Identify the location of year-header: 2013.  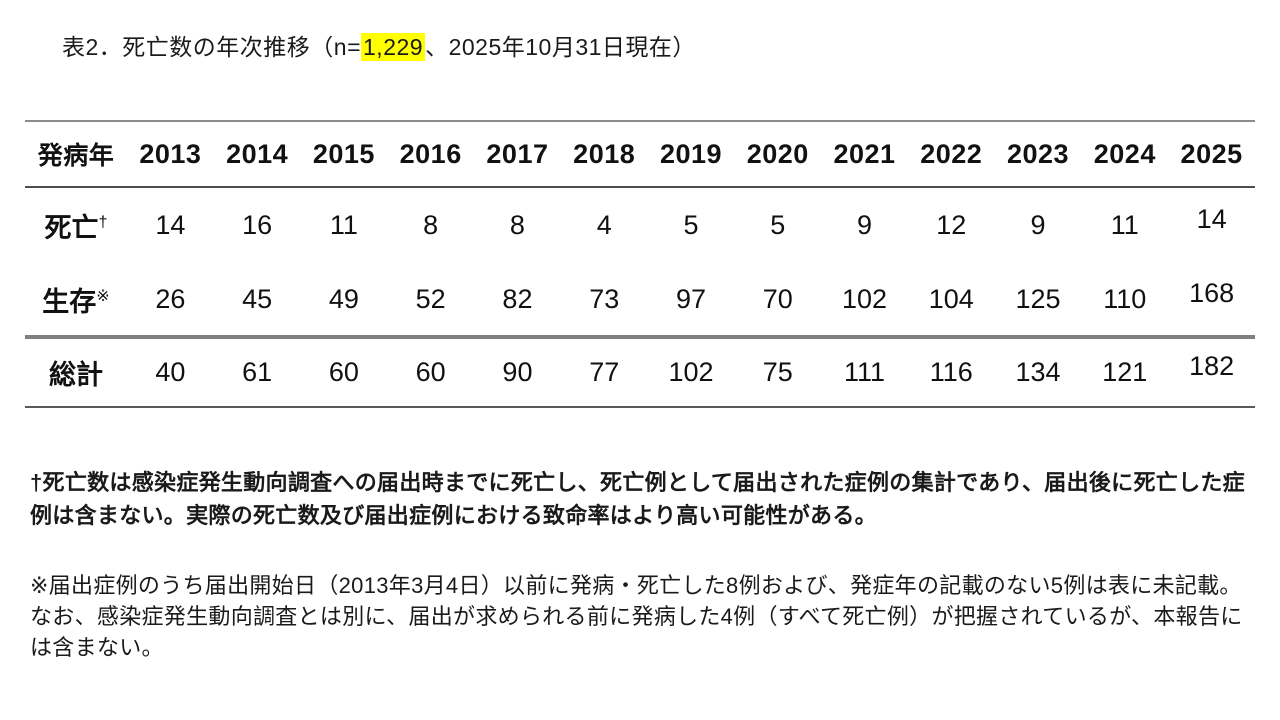
(170, 153).